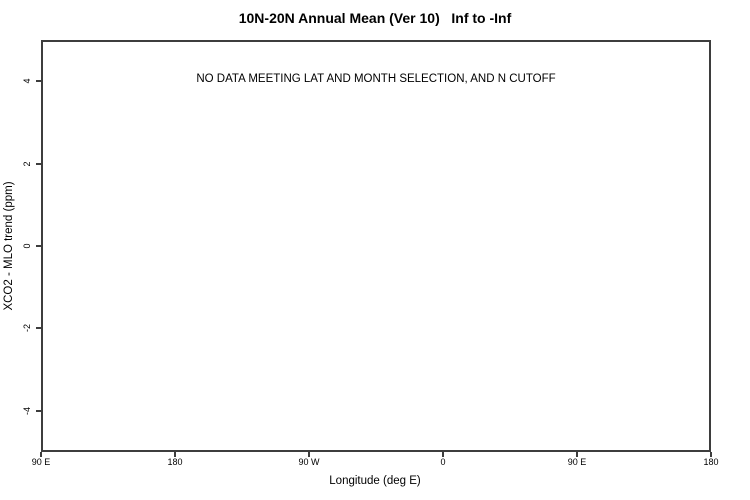  What do you see at coordinates (27, 410) in the screenshot?
I see `y-tick-label: -4` at bounding box center [27, 410].